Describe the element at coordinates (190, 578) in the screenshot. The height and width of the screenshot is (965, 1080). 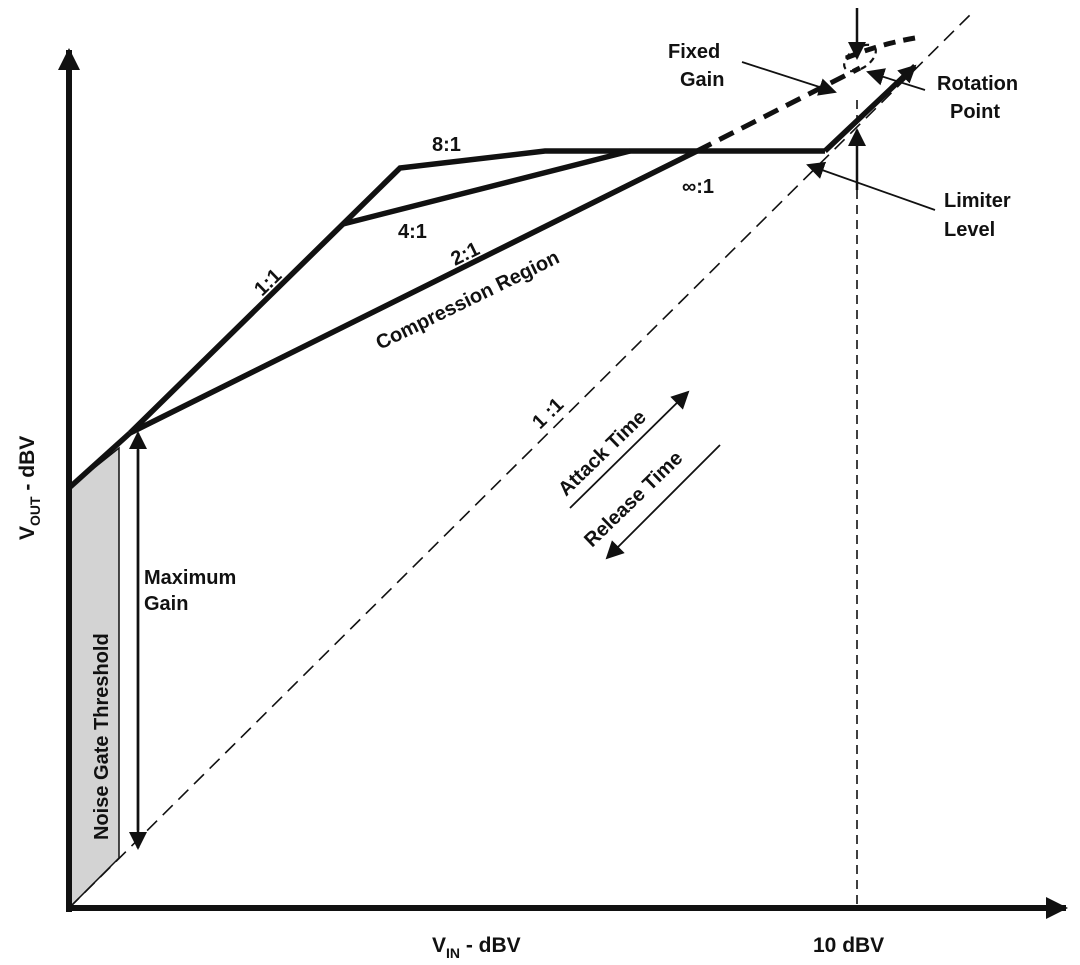
I see `maximum-gain-label-line1: Maximum` at that location.